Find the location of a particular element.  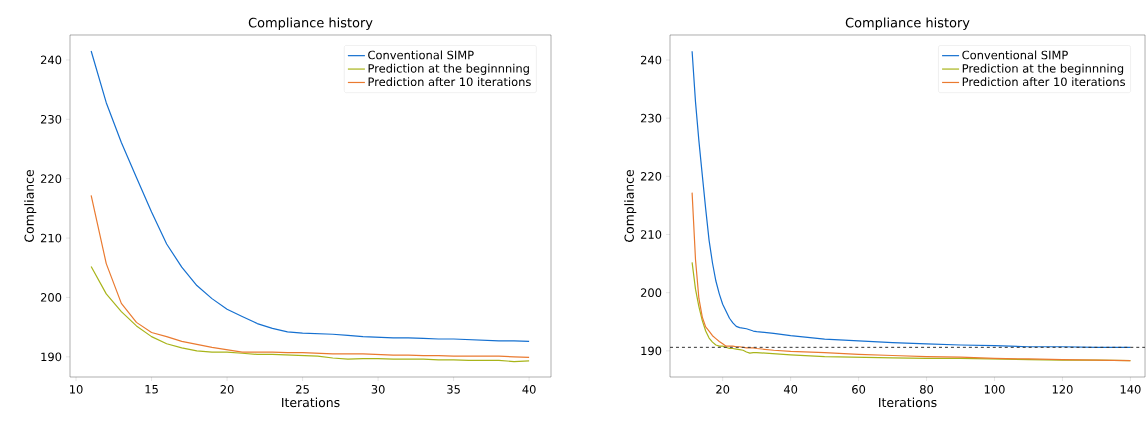

x-tick-label: 15 is located at coordinates (151, 389).